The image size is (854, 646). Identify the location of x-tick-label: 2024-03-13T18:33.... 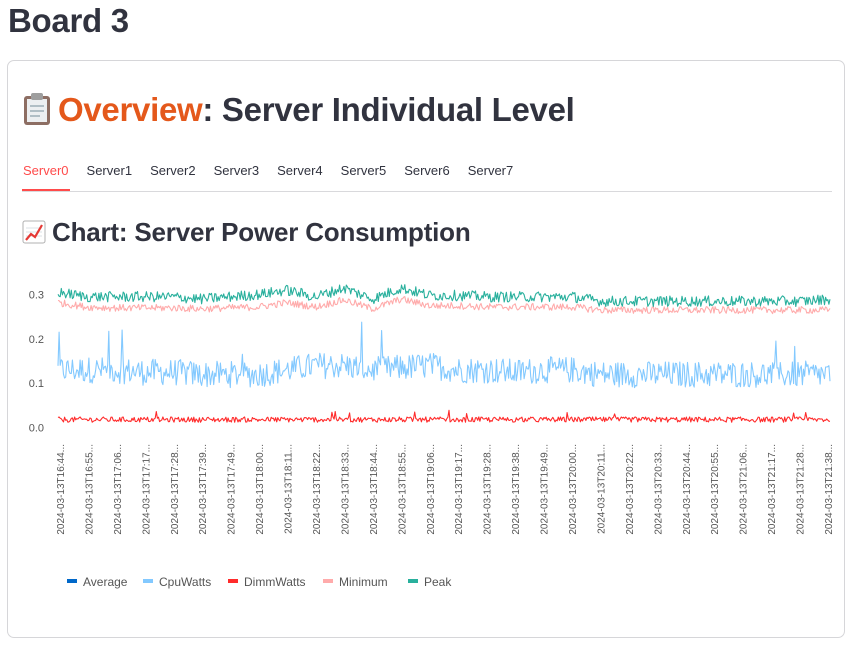
(345, 489).